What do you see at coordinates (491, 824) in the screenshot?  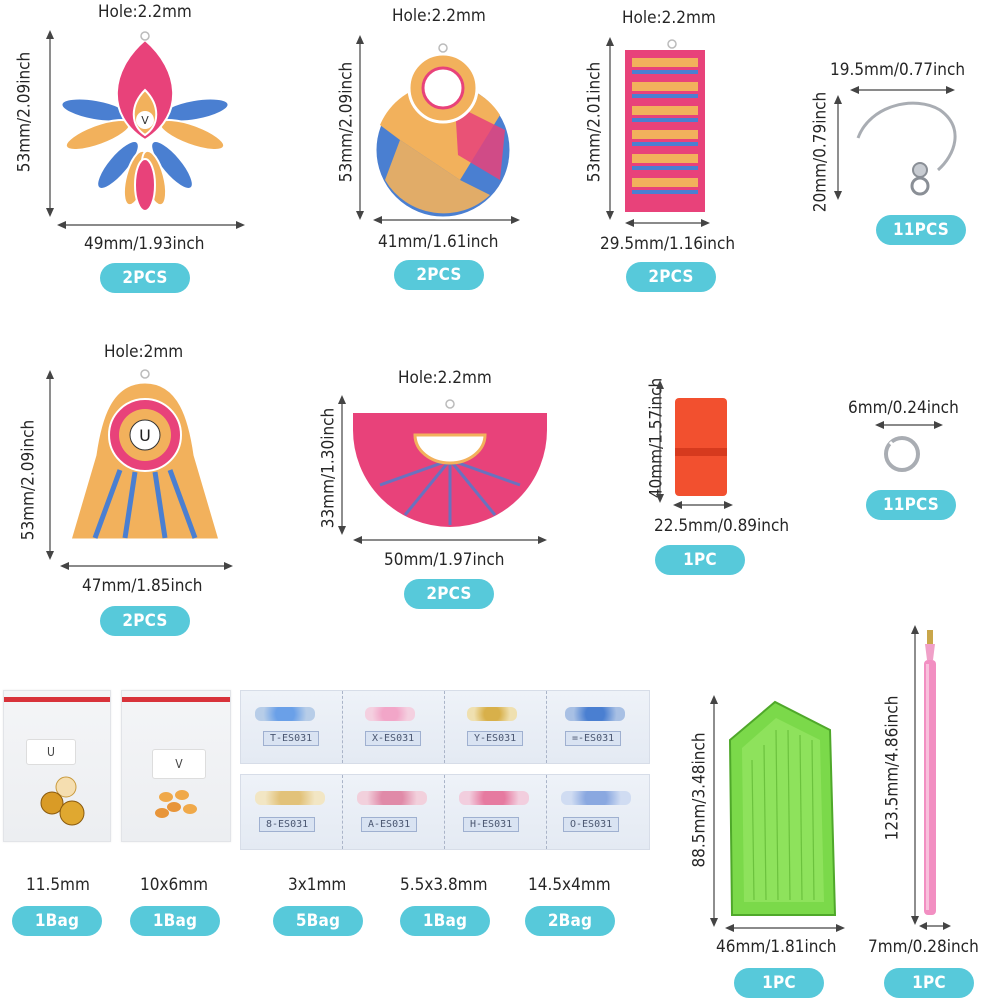 I see `drill-code: H-ES031` at bounding box center [491, 824].